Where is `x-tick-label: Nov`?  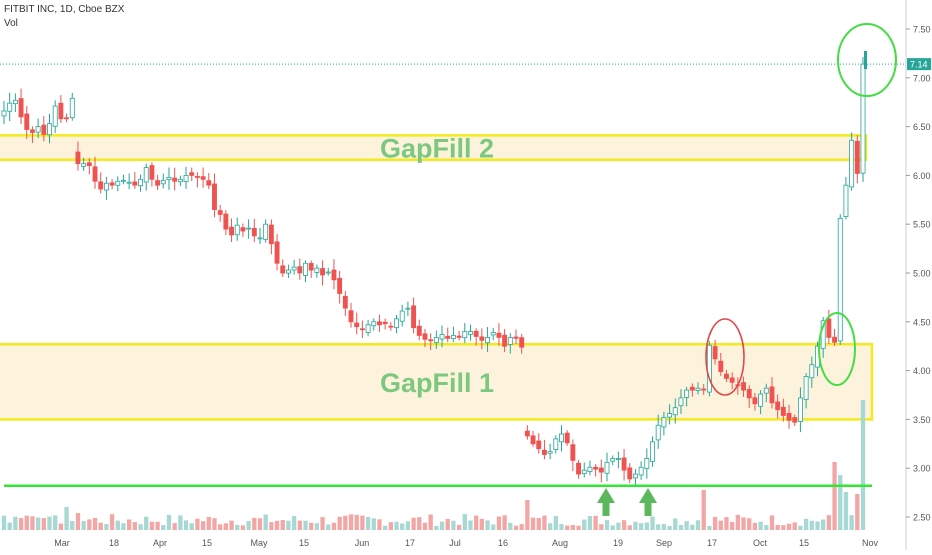
x-tick-label: Nov is located at coordinates (870, 543).